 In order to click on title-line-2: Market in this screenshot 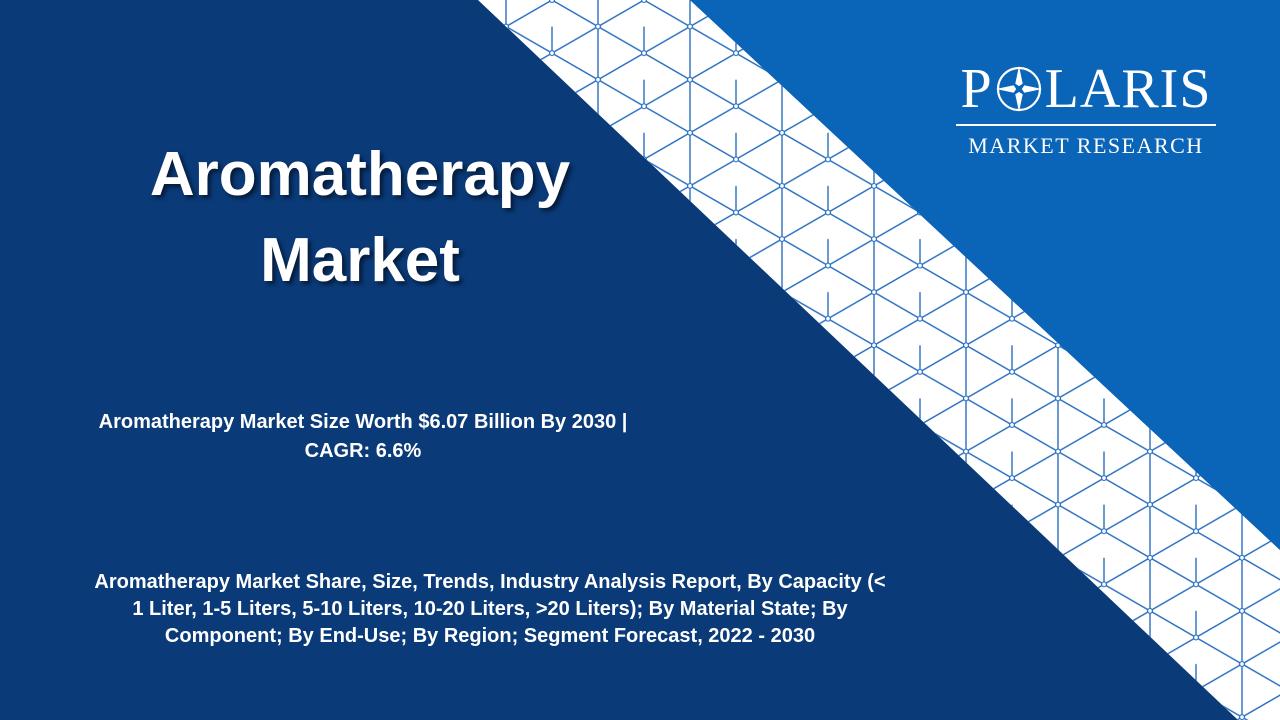, I will do `click(360, 260)`.